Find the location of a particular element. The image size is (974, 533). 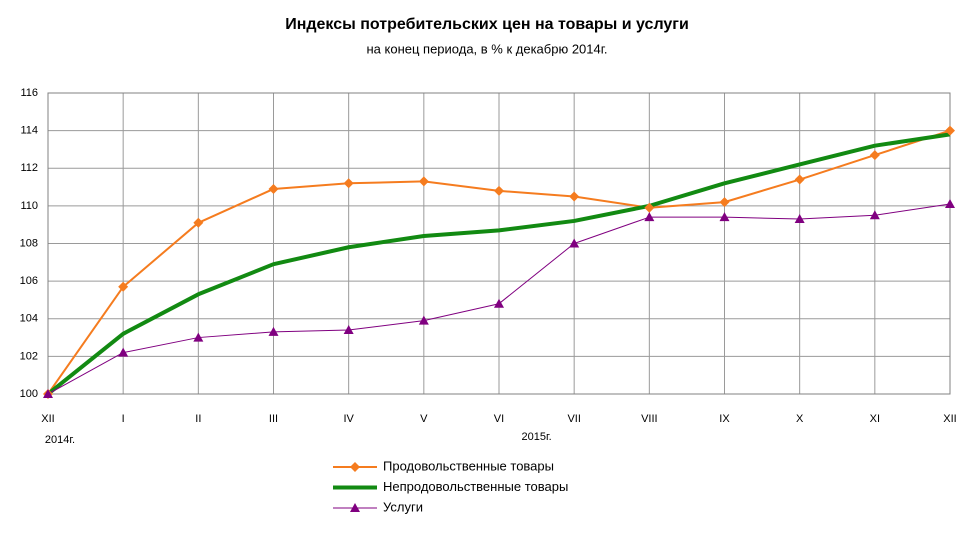

x-tick-label: III is located at coordinates (273, 419).